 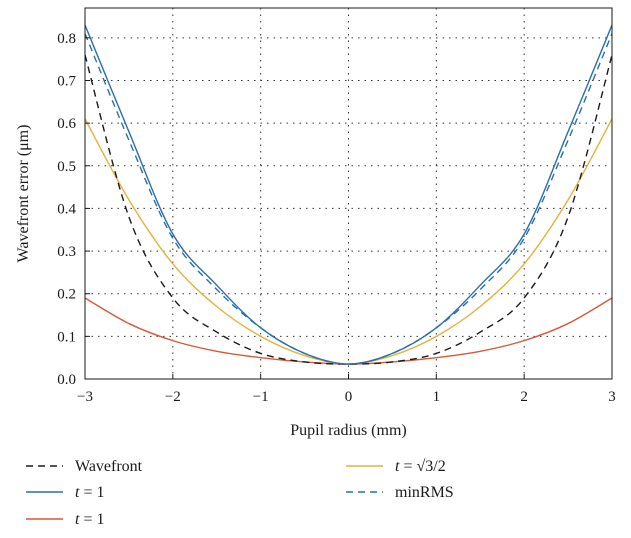 I want to click on x-axis-label: Pupil radius (mm), so click(x=348, y=430).